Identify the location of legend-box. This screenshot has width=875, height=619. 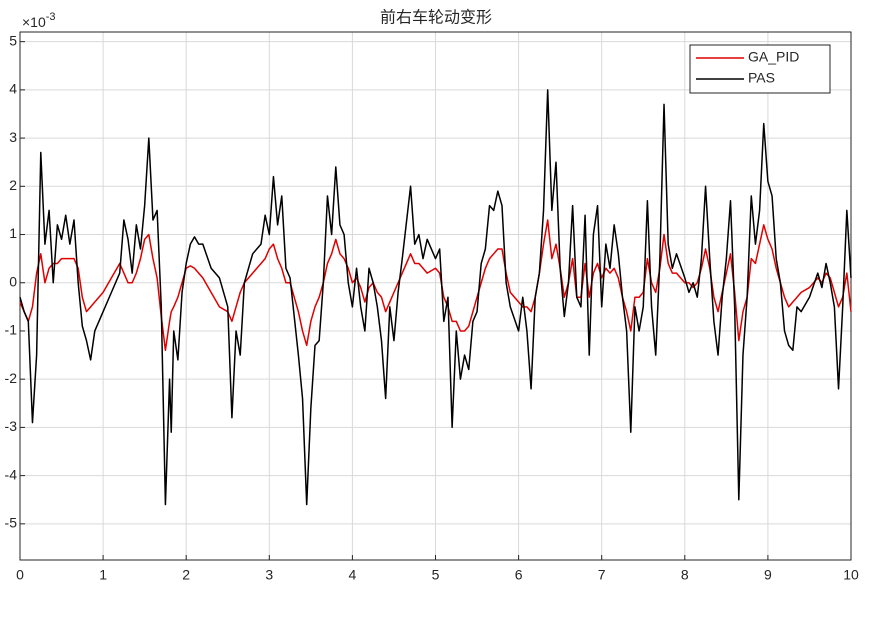
(760, 69).